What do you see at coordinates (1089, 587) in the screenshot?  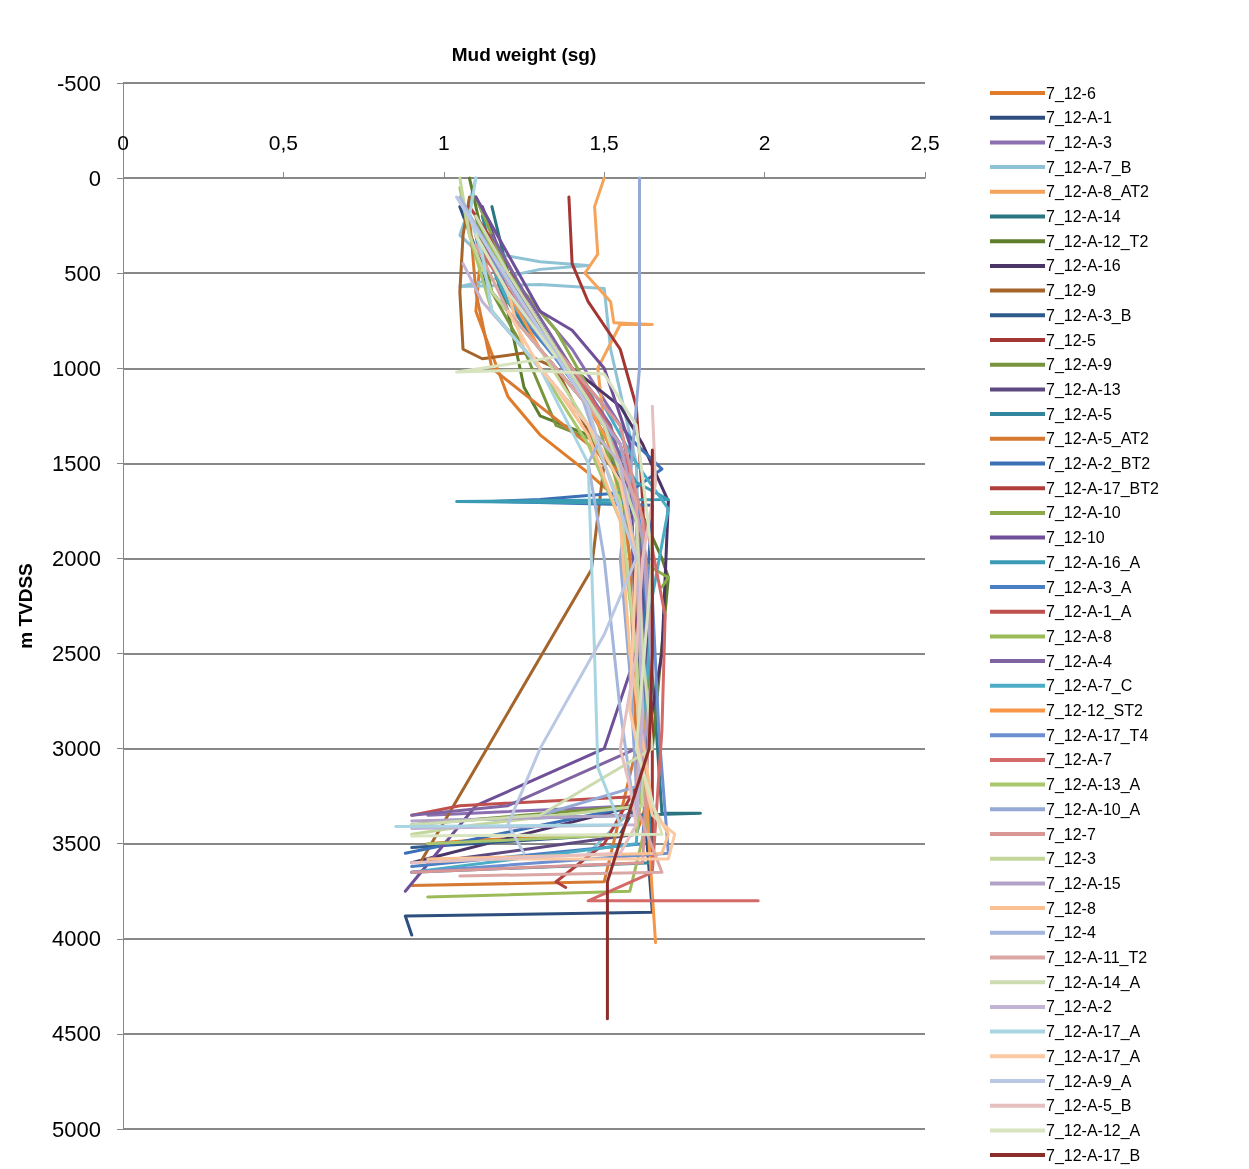 I see `legend-label: 7_12-A-3_A` at bounding box center [1089, 587].